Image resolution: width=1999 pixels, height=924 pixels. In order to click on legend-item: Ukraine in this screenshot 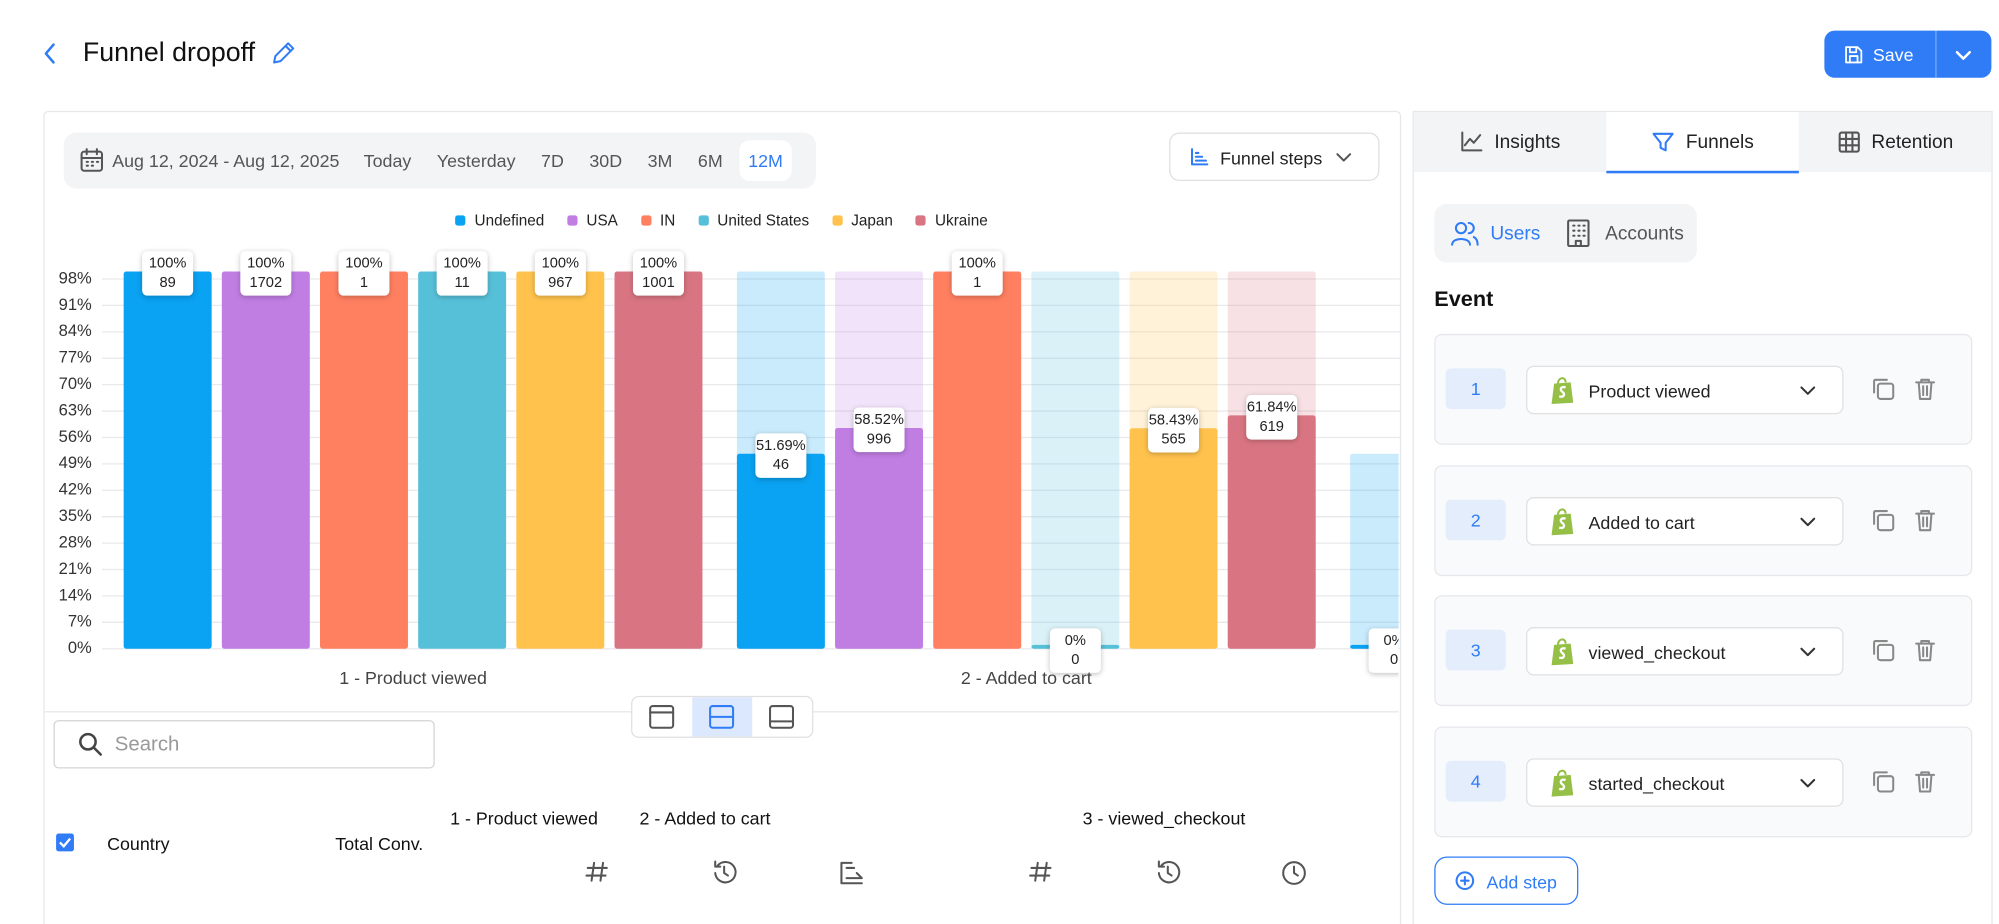, I will do `click(951, 220)`.